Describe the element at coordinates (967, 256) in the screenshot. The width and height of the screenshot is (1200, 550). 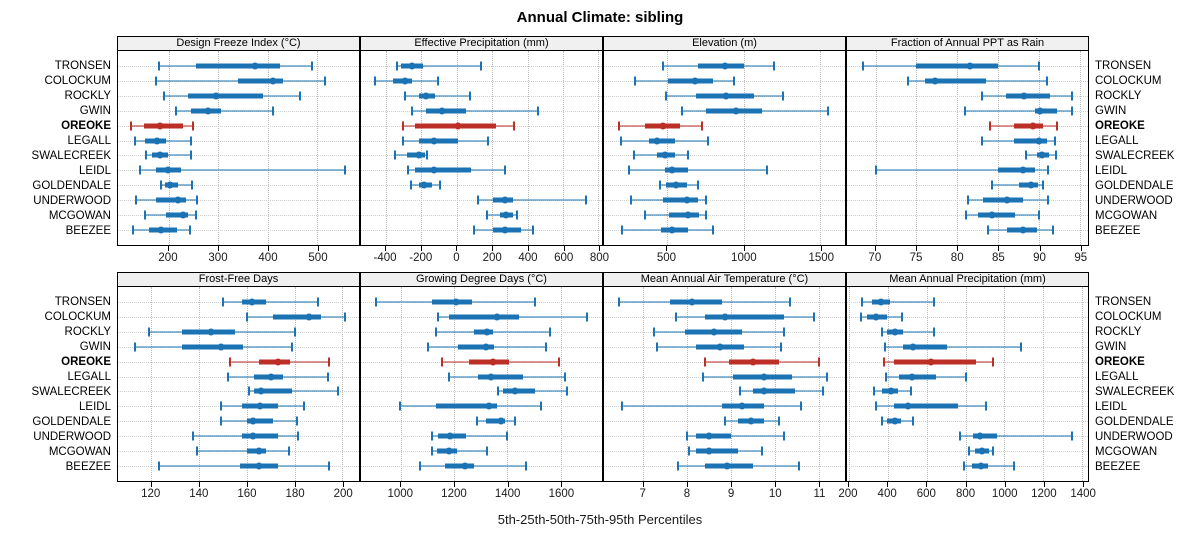
I see `x-axis-fraction-of-annual-ppt-as-rain: 70 75 80 85 90 95` at that location.